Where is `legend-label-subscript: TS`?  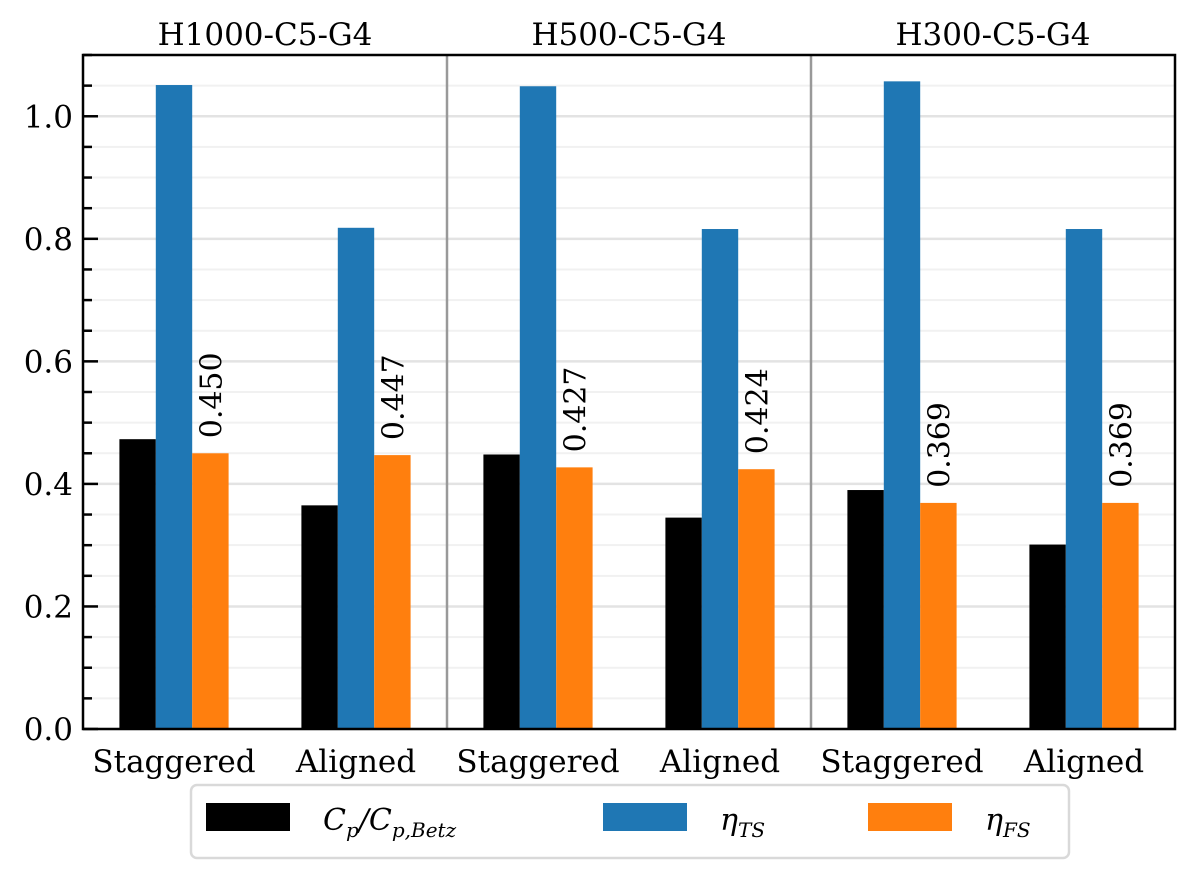 legend-label-subscript: TS is located at coordinates (751, 830).